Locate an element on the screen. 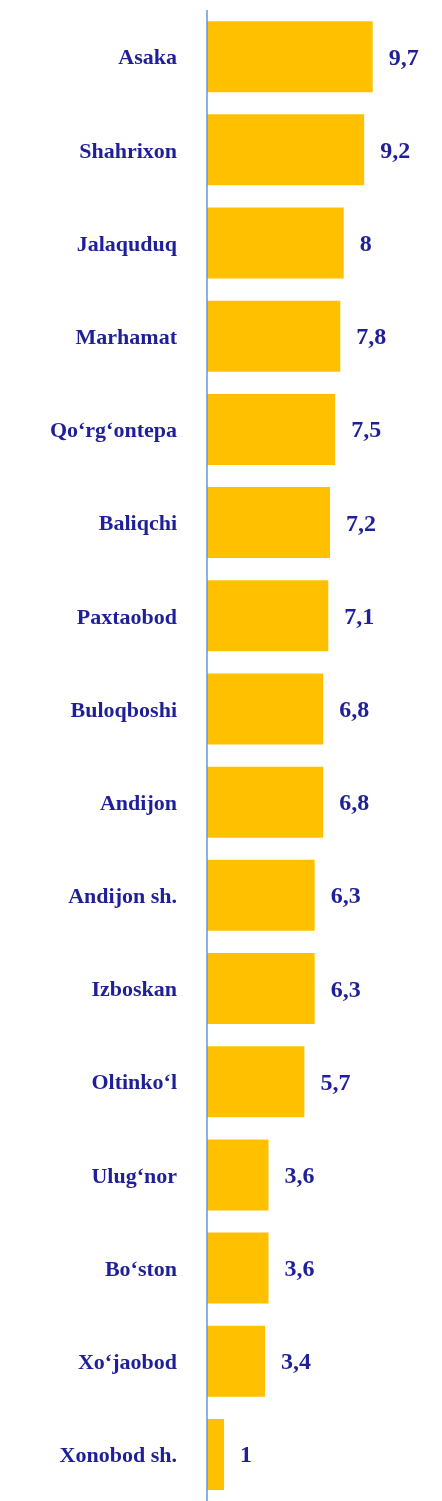  data-label: 9,2 is located at coordinates (395, 149).